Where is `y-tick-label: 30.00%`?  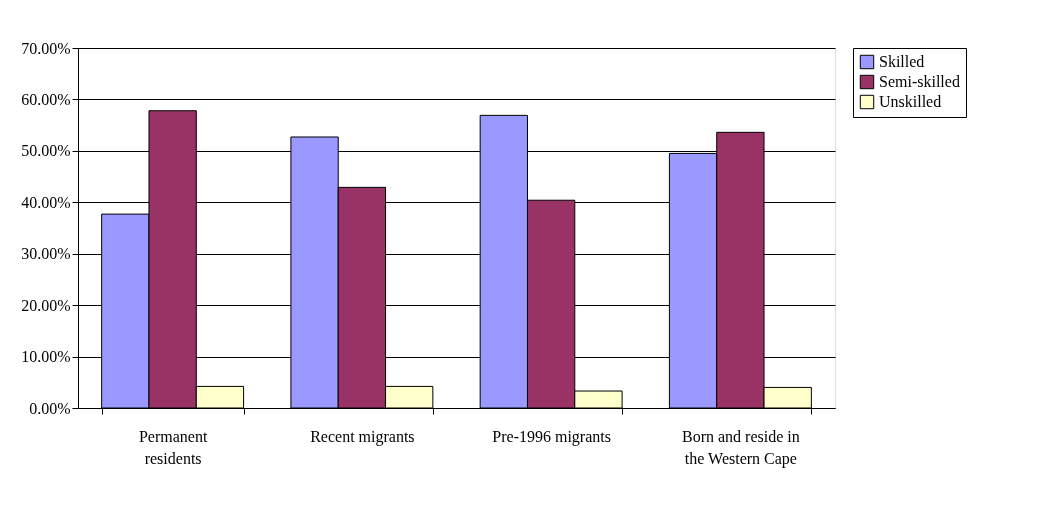
y-tick-label: 30.00% is located at coordinates (46, 254).